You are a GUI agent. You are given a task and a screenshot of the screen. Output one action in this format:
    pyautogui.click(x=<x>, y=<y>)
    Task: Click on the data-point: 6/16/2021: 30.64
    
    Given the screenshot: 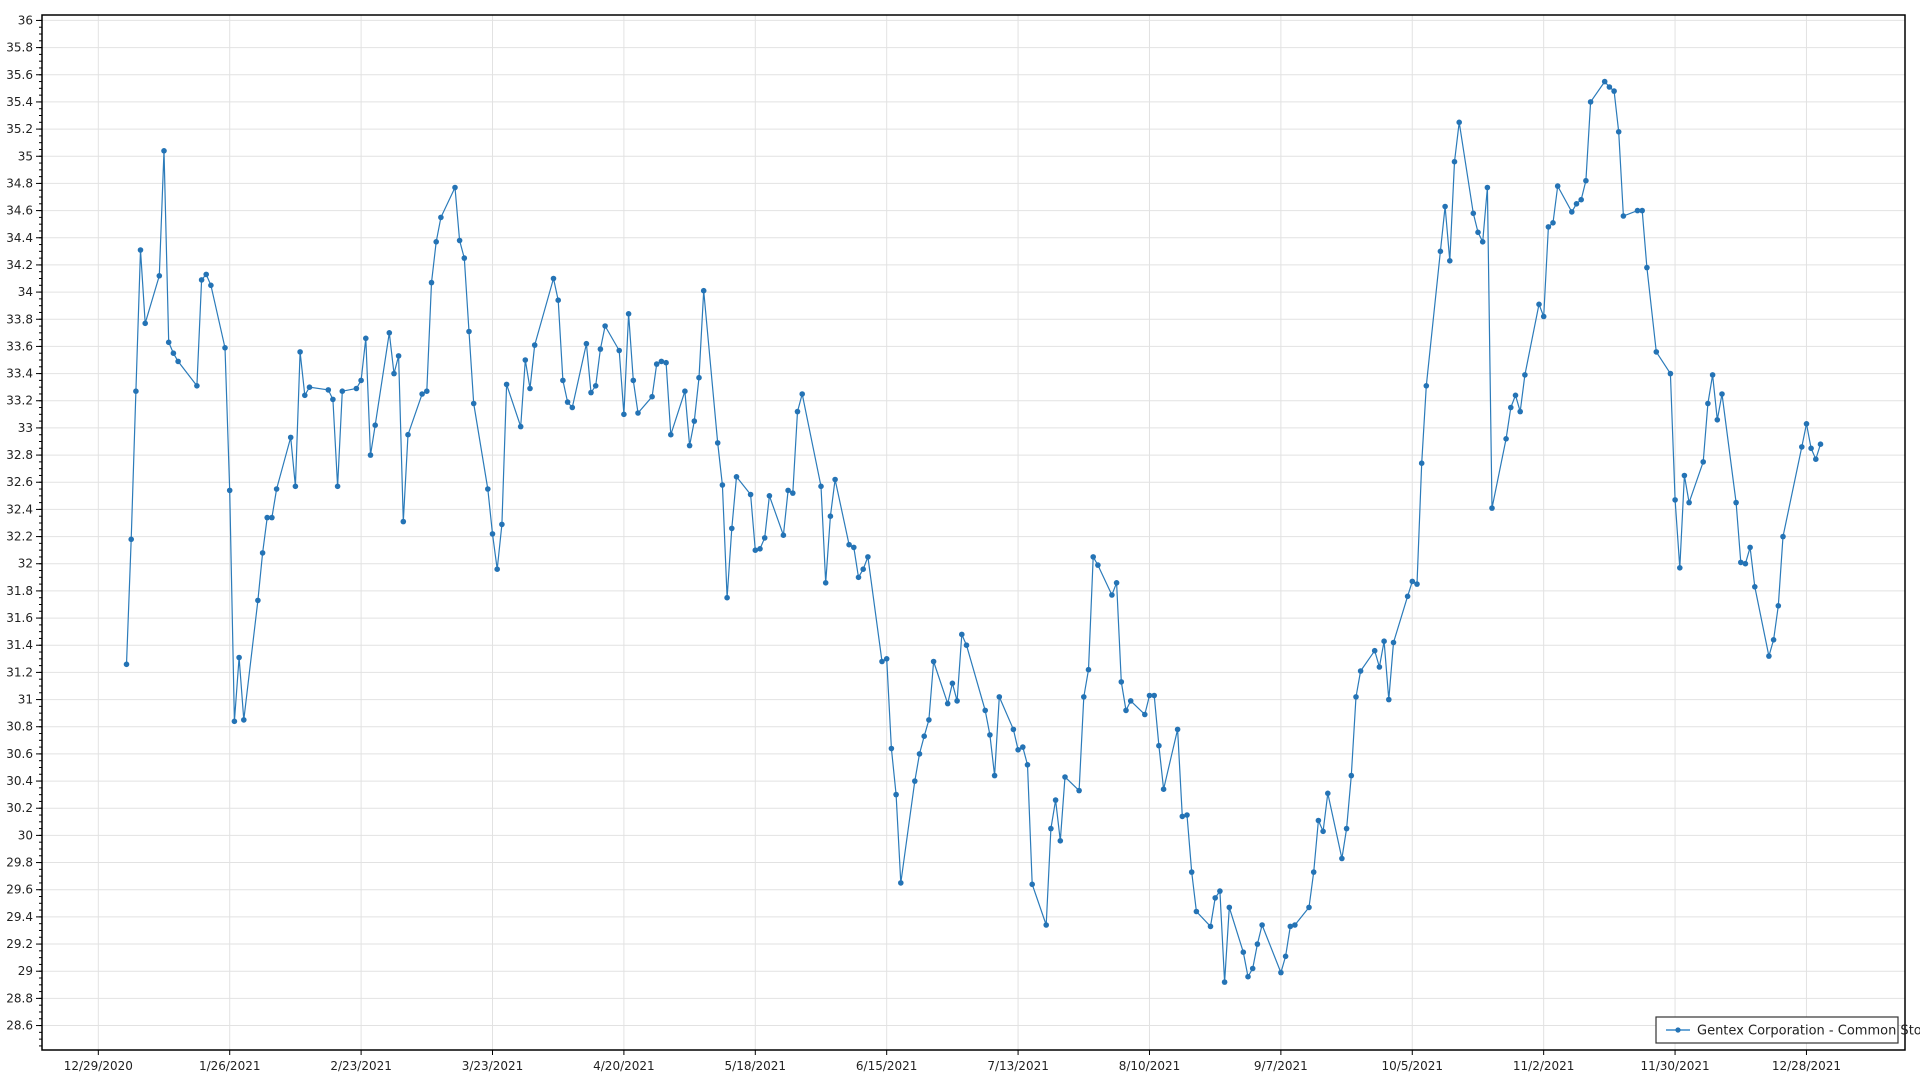 What is the action you would take?
    pyautogui.click(x=891, y=748)
    